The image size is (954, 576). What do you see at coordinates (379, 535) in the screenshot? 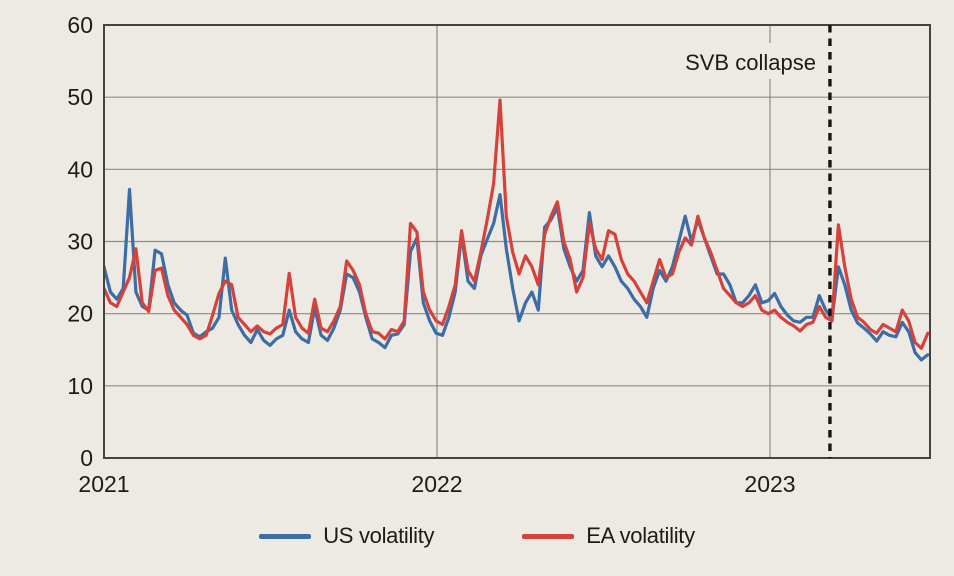
I see `legend-label-us: US volatility` at bounding box center [379, 535].